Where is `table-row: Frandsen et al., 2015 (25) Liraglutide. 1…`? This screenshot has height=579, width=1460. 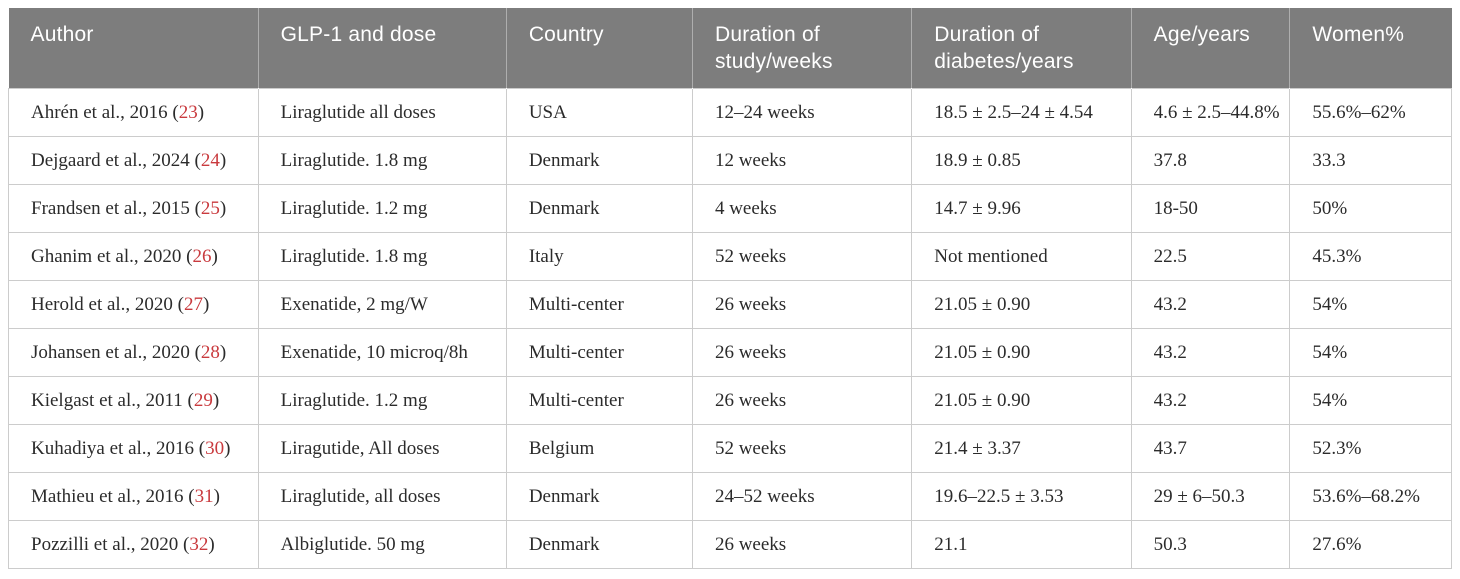
table-row: Frandsen et al., 2015 (25) Liraglutide. 1… is located at coordinates (730, 208).